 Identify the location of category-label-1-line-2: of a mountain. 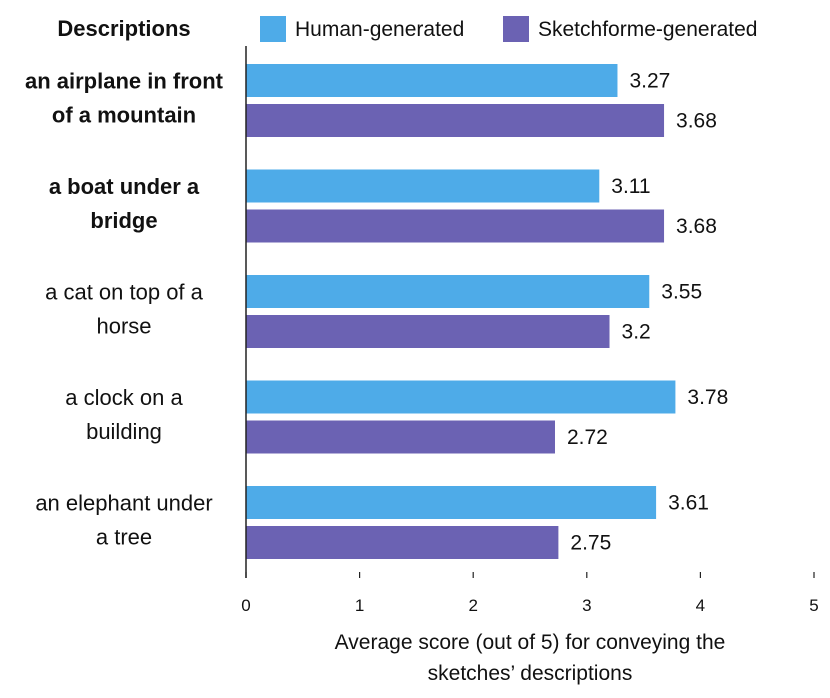
(124, 115).